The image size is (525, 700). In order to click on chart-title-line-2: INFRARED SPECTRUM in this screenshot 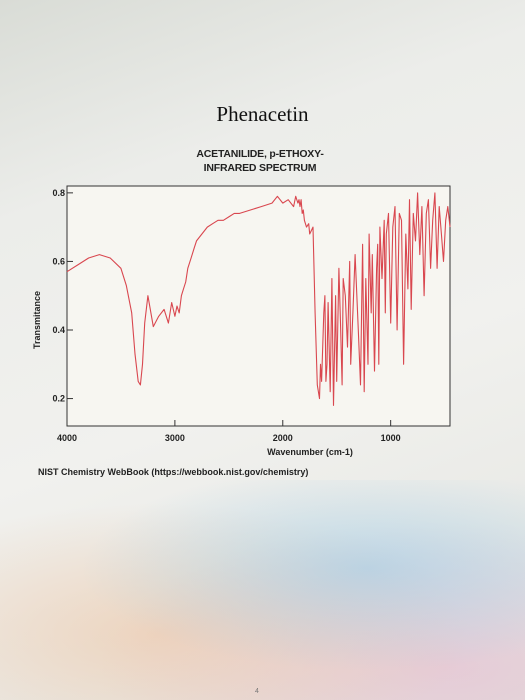, I will do `click(260, 168)`.